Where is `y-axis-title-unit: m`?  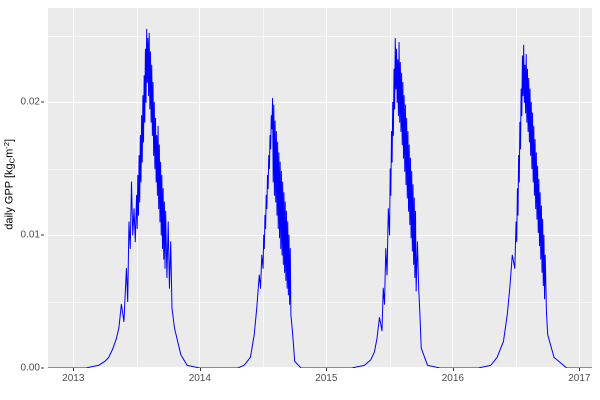
y-axis-title-unit: m is located at coordinates (9, 153).